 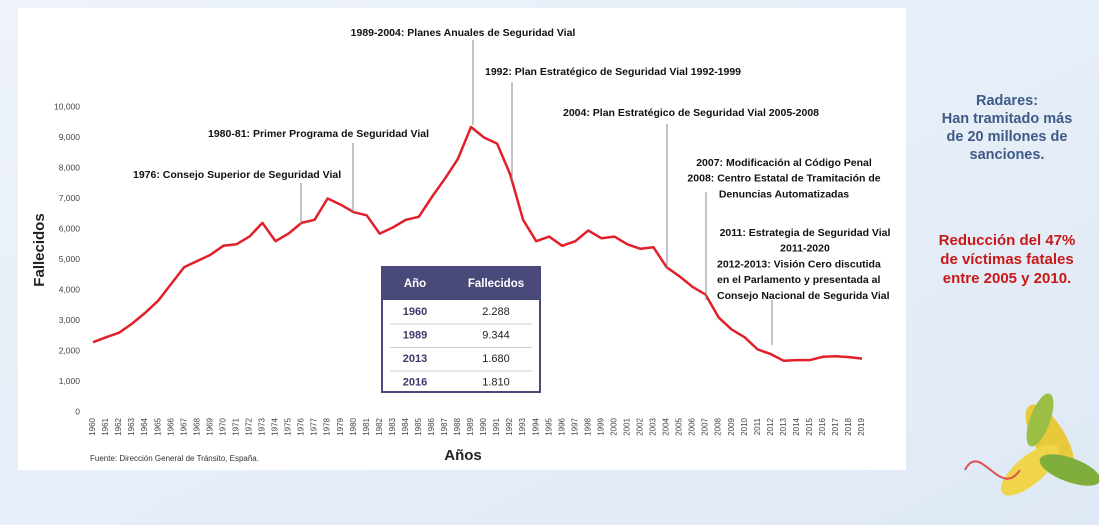 What do you see at coordinates (353, 426) in the screenshot?
I see `x-tick-label: 1980` at bounding box center [353, 426].